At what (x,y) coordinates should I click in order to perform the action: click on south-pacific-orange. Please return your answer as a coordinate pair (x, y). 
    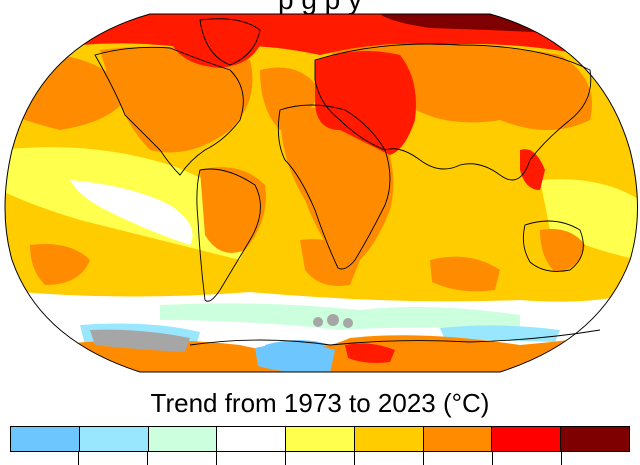
    Looking at the image, I should click on (60, 264).